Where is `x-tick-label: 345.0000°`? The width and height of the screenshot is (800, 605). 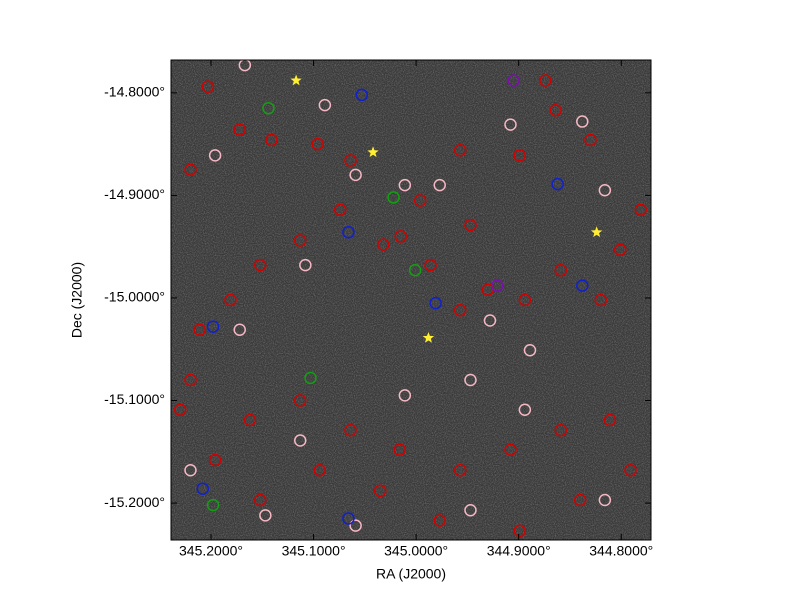 x-tick-label: 345.0000° is located at coordinates (416, 551).